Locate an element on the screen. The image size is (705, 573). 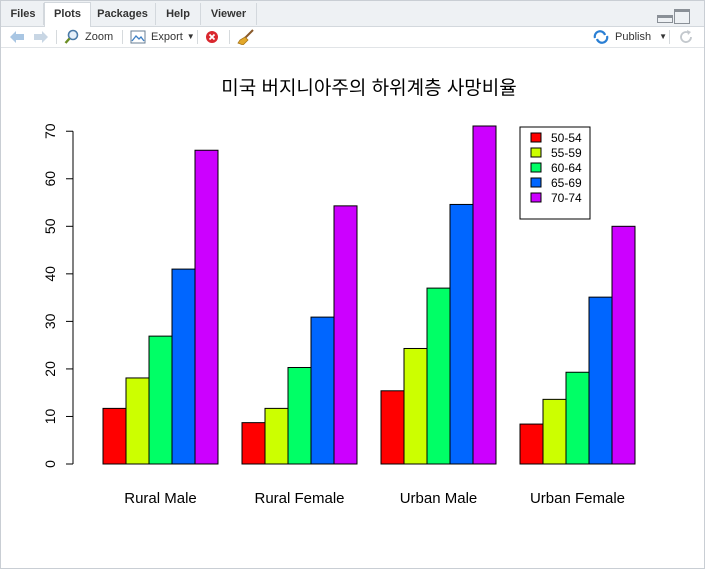
zoom-button: Zoom is located at coordinates (88, 37).